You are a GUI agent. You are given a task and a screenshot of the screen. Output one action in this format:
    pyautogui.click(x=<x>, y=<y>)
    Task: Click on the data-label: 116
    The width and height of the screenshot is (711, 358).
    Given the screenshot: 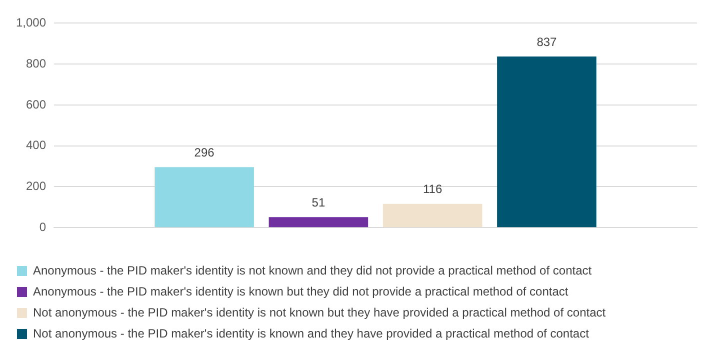 What is the action you would take?
    pyautogui.click(x=432, y=189)
    